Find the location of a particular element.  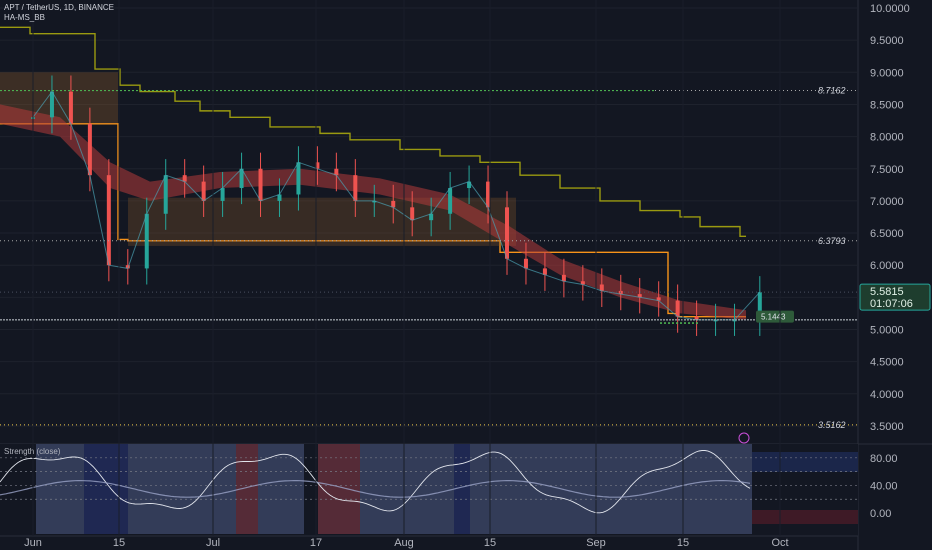

current-price-badge is located at coordinates (895, 297).